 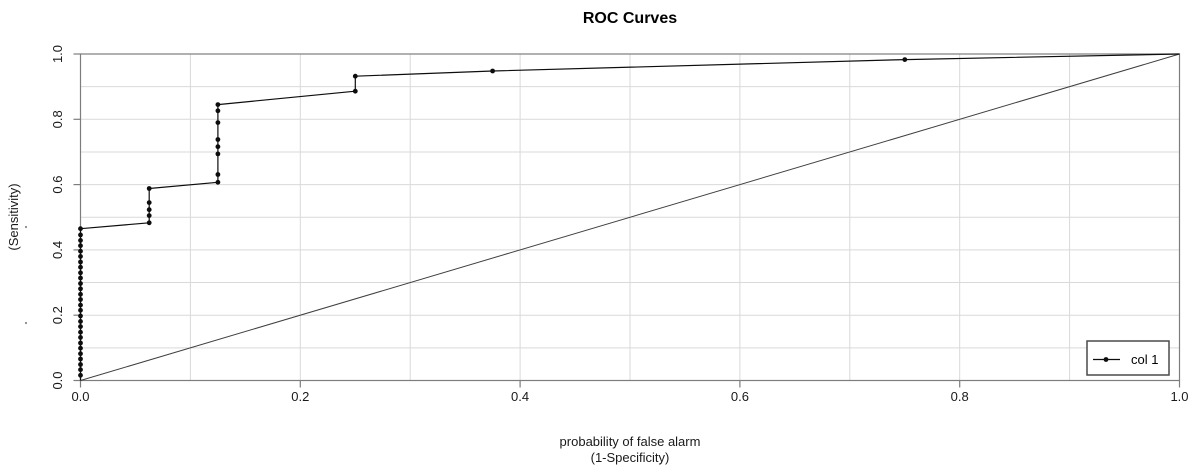 I want to click on y-tick-label: 0.4, so click(x=57, y=250).